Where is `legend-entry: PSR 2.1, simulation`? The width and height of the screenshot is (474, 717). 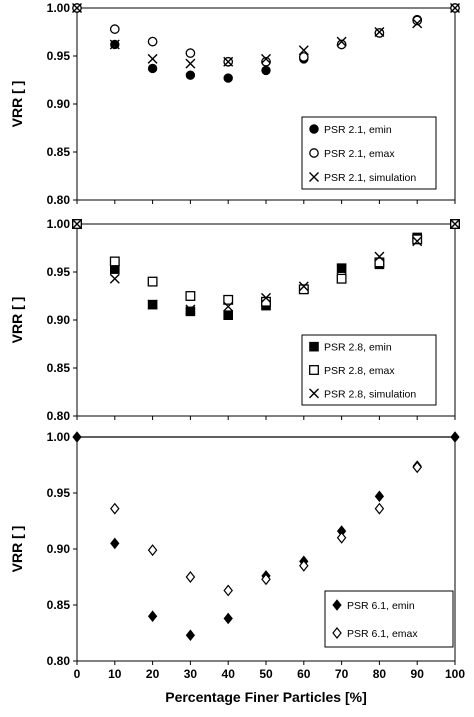 legend-entry: PSR 2.1, simulation is located at coordinates (370, 178).